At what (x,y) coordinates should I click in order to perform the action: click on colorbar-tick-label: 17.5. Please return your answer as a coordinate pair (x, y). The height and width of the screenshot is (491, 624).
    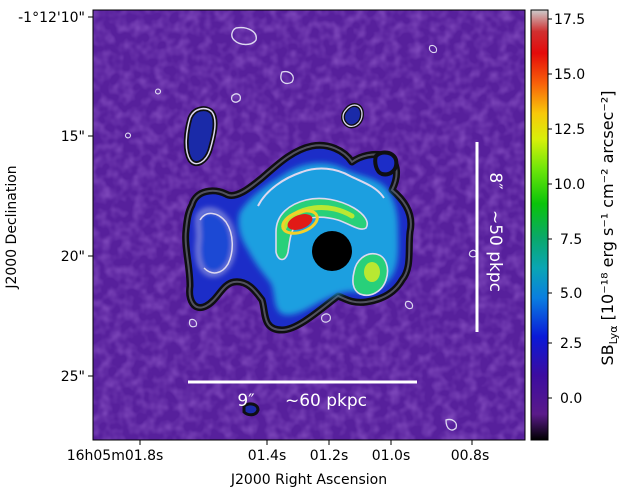
    Looking at the image, I should click on (569, 20).